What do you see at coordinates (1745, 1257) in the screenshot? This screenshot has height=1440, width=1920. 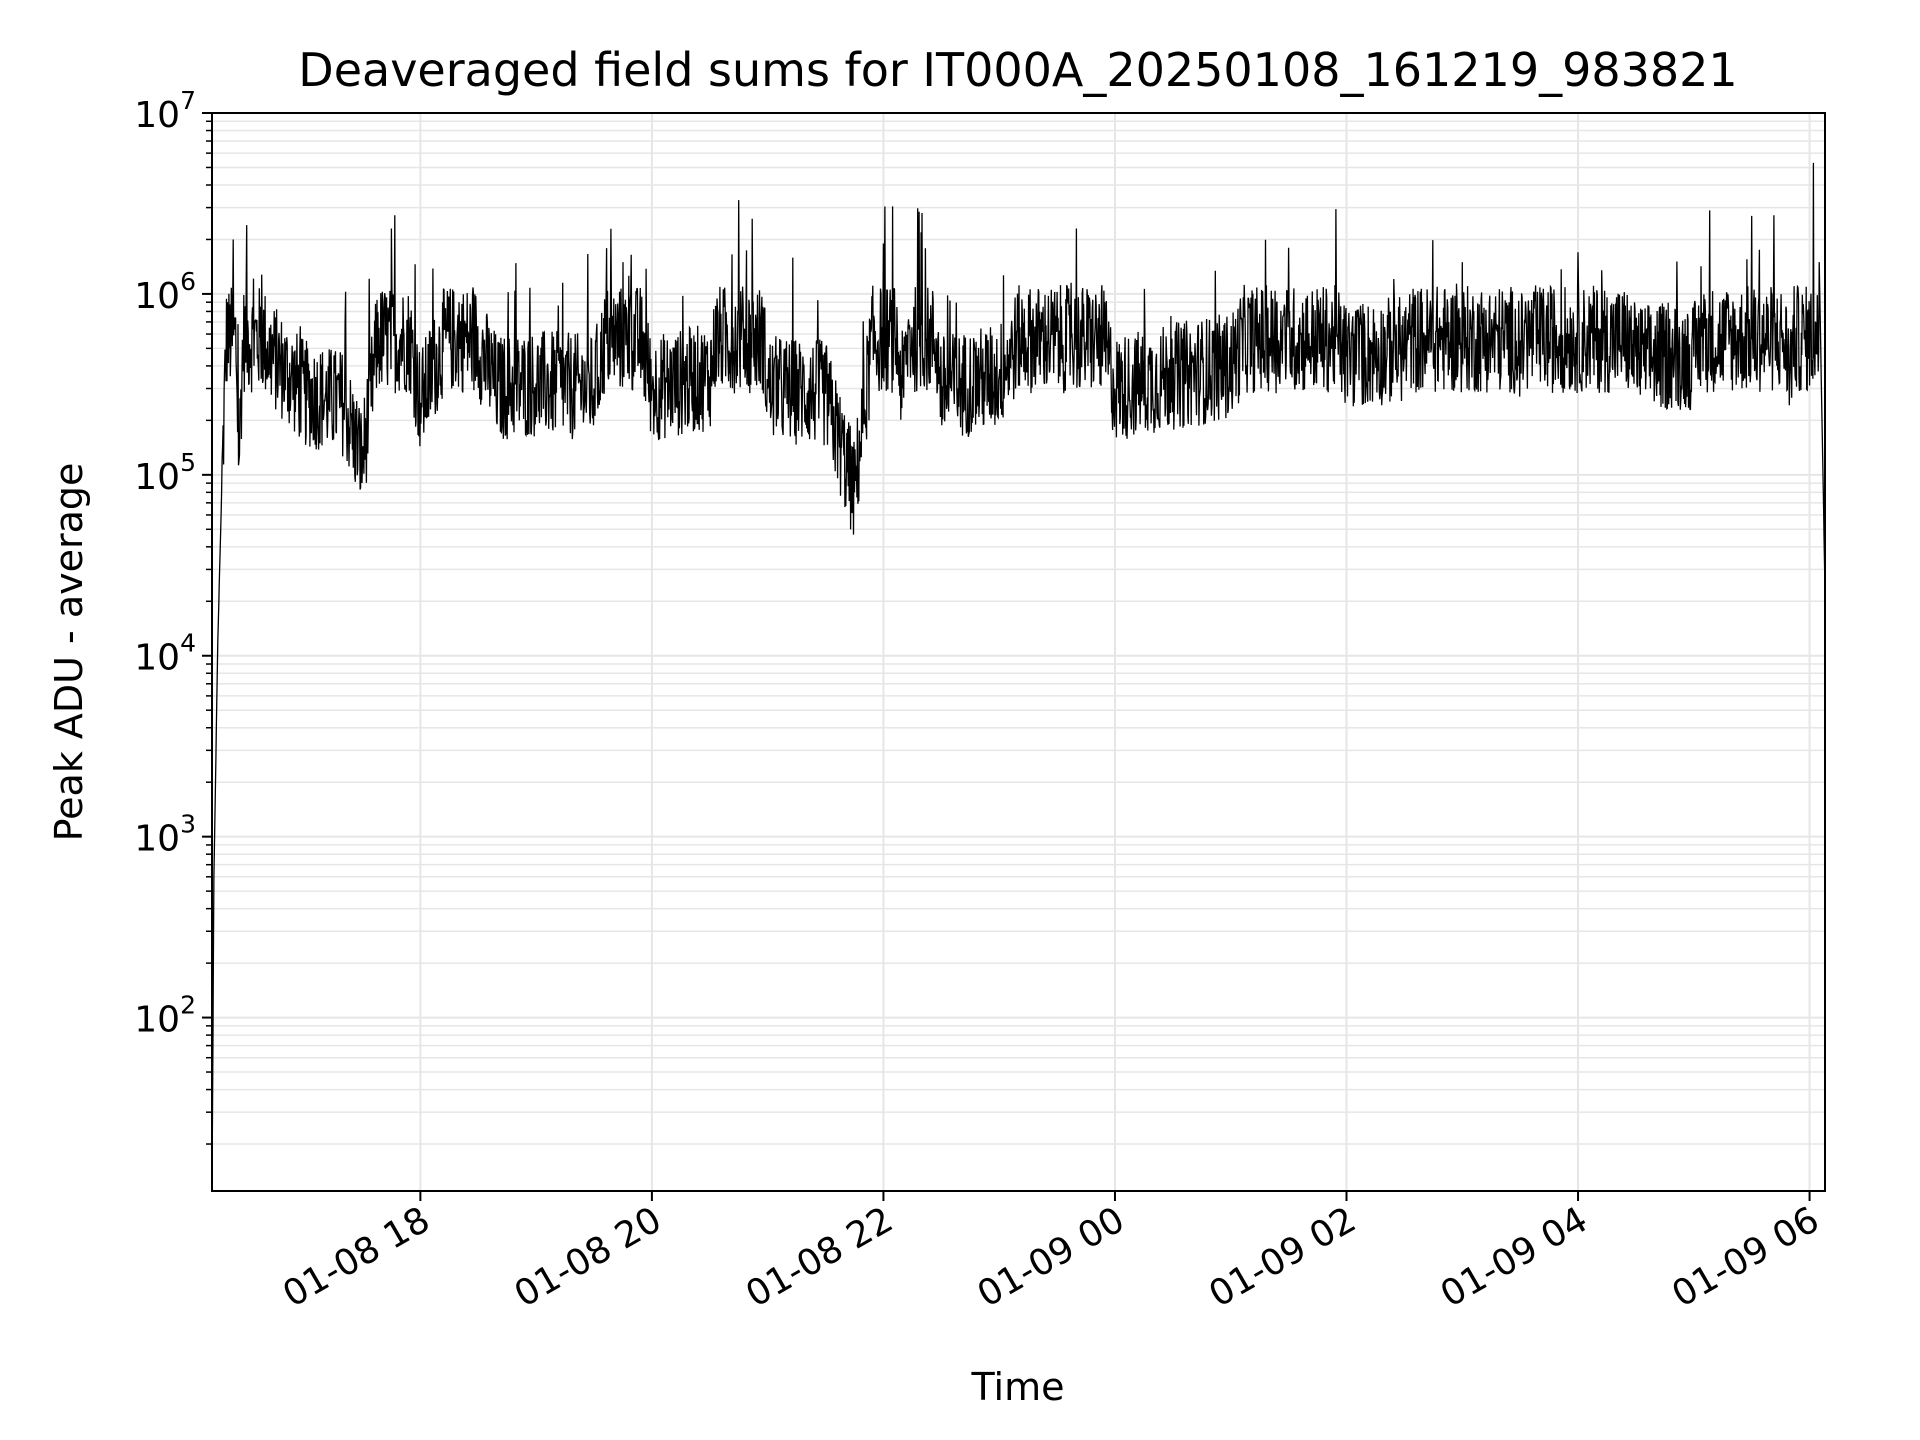 I see `x-tick-label: 01-09 06` at bounding box center [1745, 1257].